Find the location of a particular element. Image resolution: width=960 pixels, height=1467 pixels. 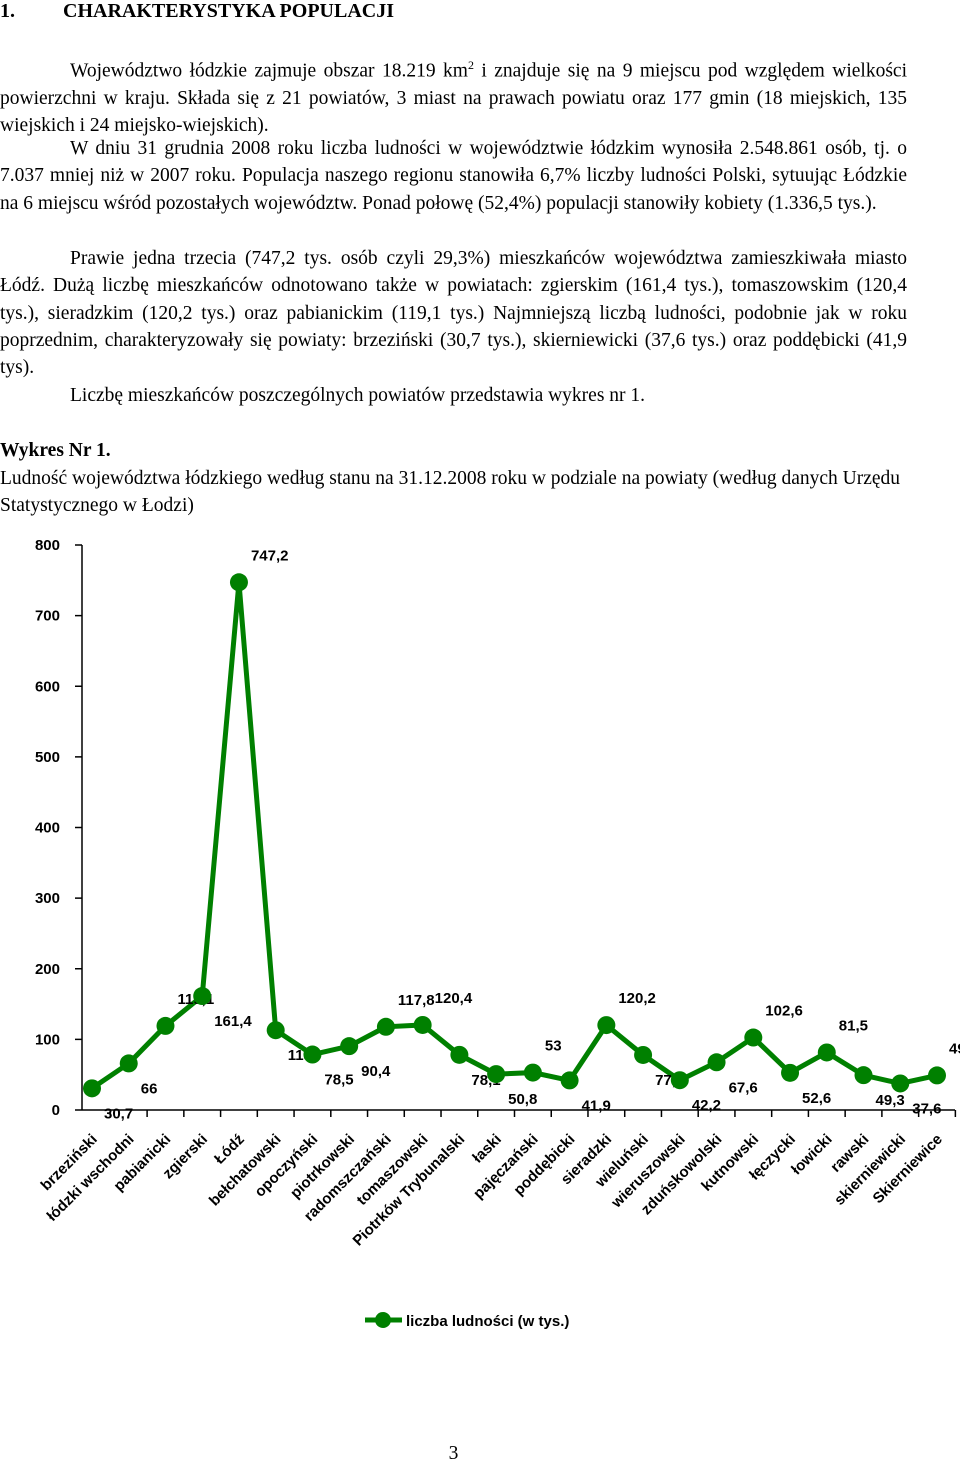

heading-number: 1. is located at coordinates (7, 11).